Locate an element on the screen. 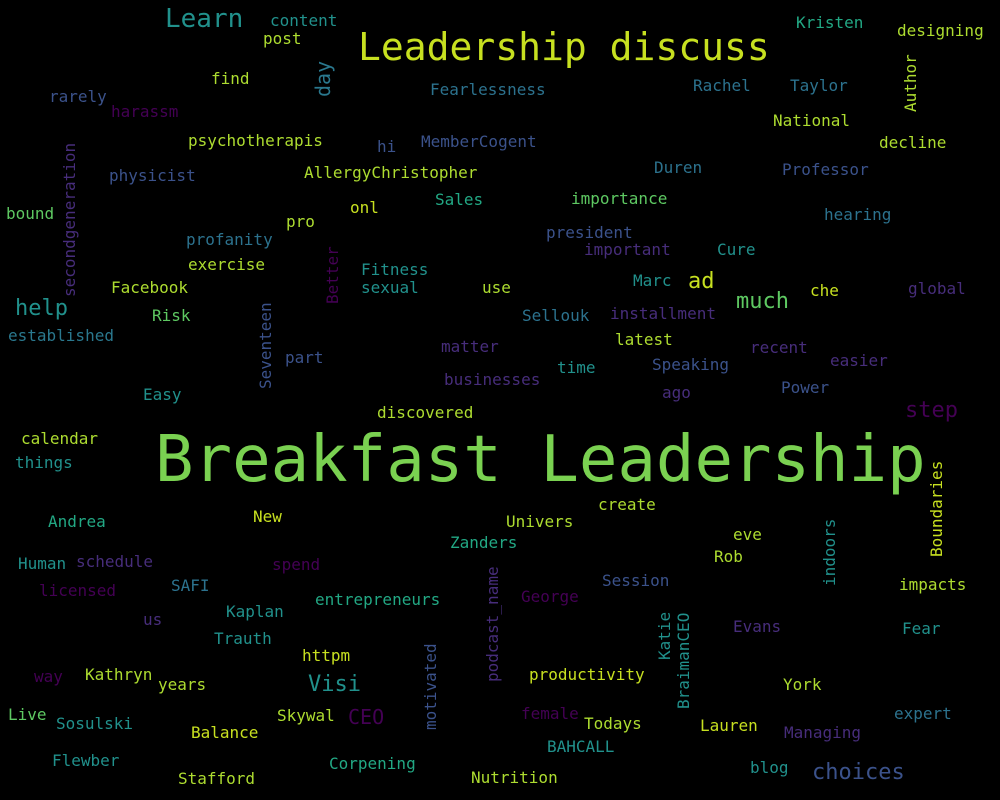 The height and width of the screenshot is (800, 1000). word-way: way is located at coordinates (48, 676).